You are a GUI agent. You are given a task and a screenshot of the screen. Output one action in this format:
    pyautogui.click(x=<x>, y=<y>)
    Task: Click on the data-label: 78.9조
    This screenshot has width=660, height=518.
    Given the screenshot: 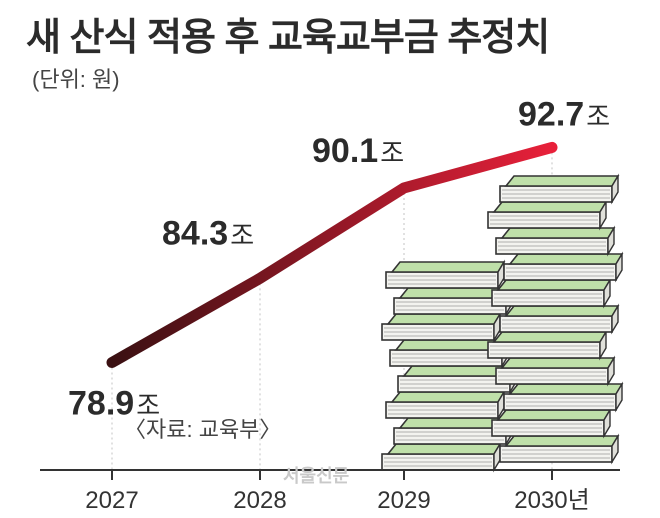 What is the action you would take?
    pyautogui.click(x=114, y=403)
    